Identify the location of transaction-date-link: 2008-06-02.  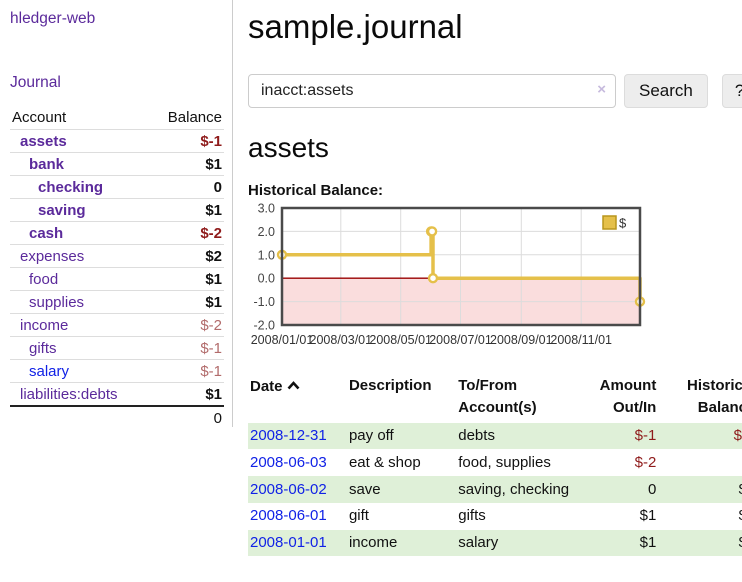
(288, 489).